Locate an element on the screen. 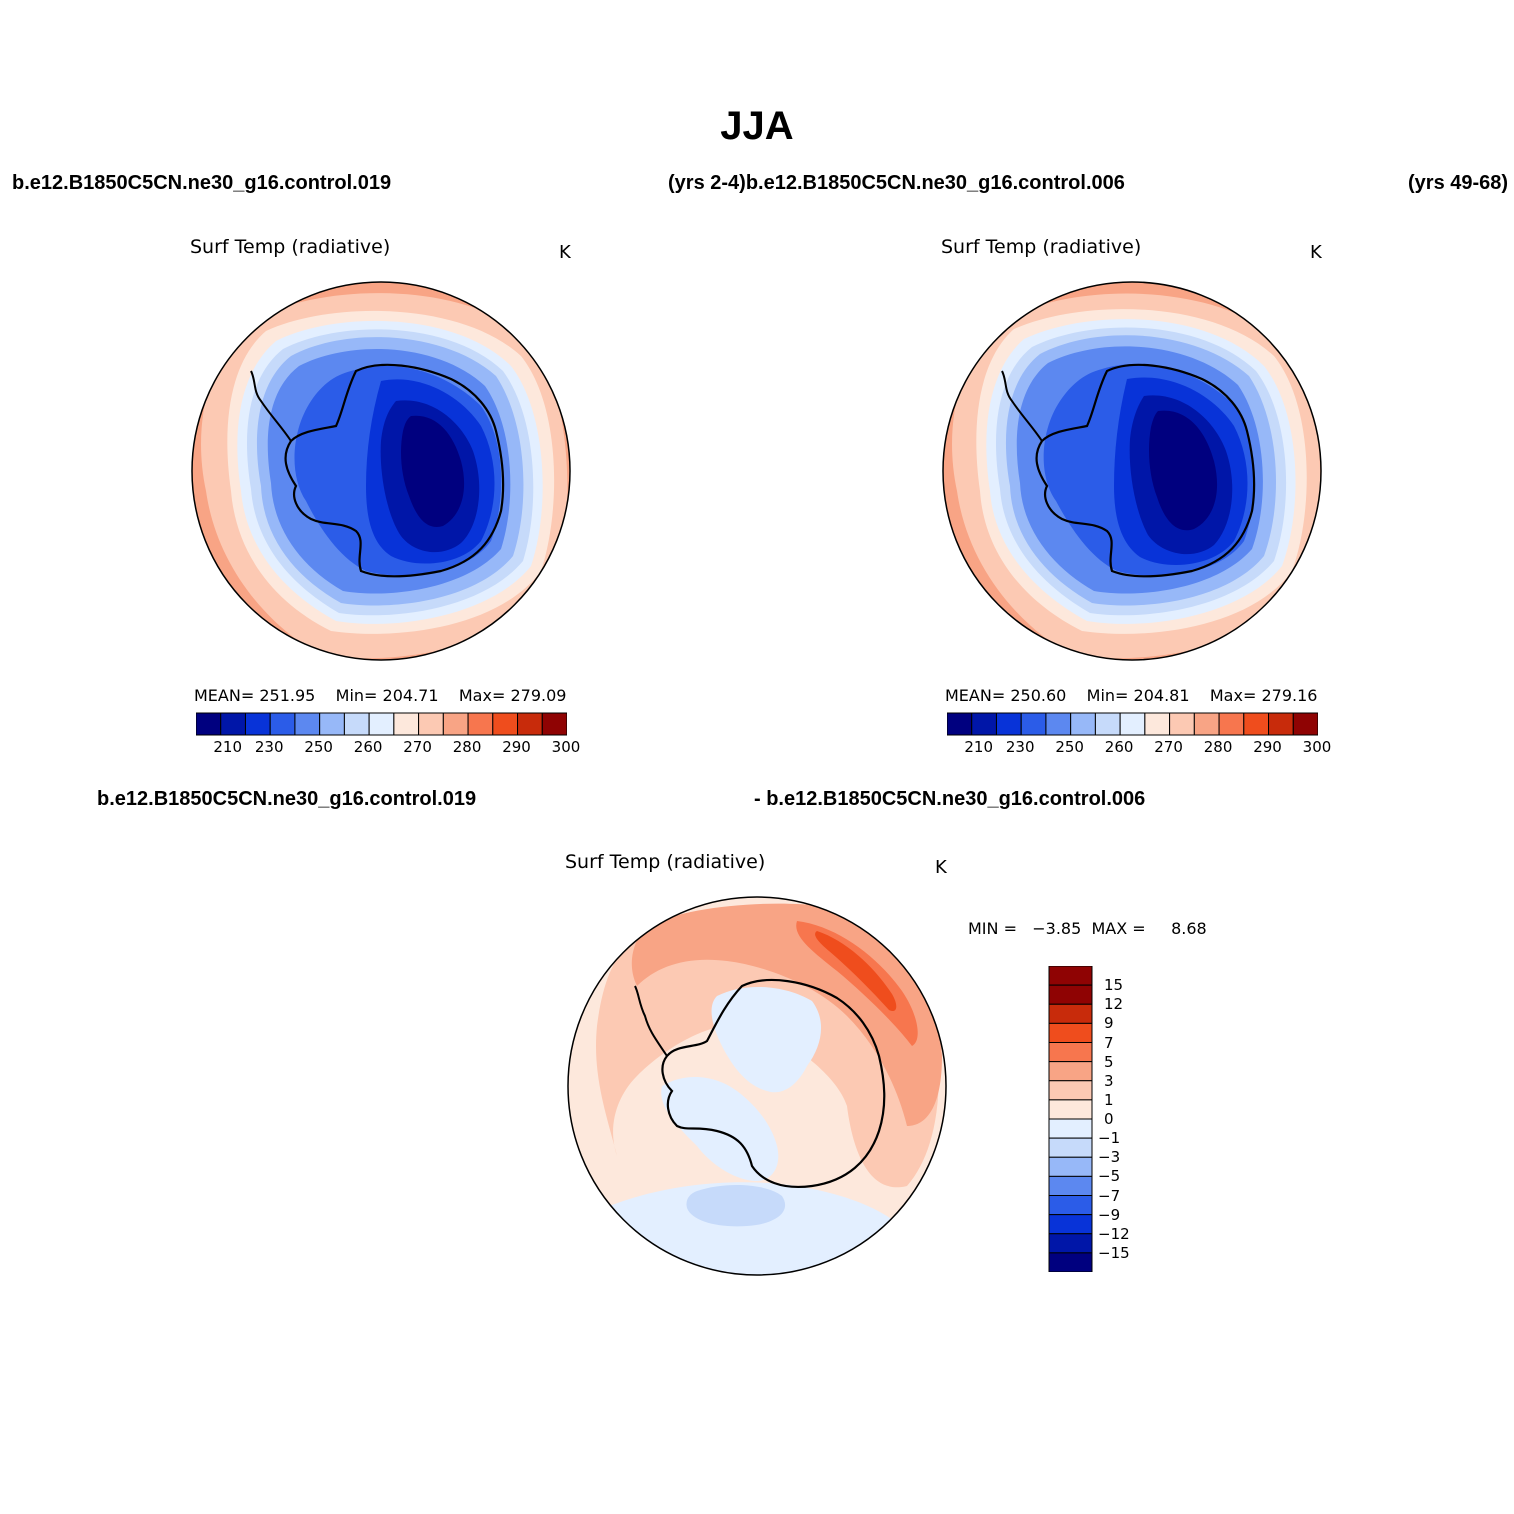 This screenshot has height=1514, width=1514. panel3-title: Surf Temp (radiative) is located at coordinates (665, 862).